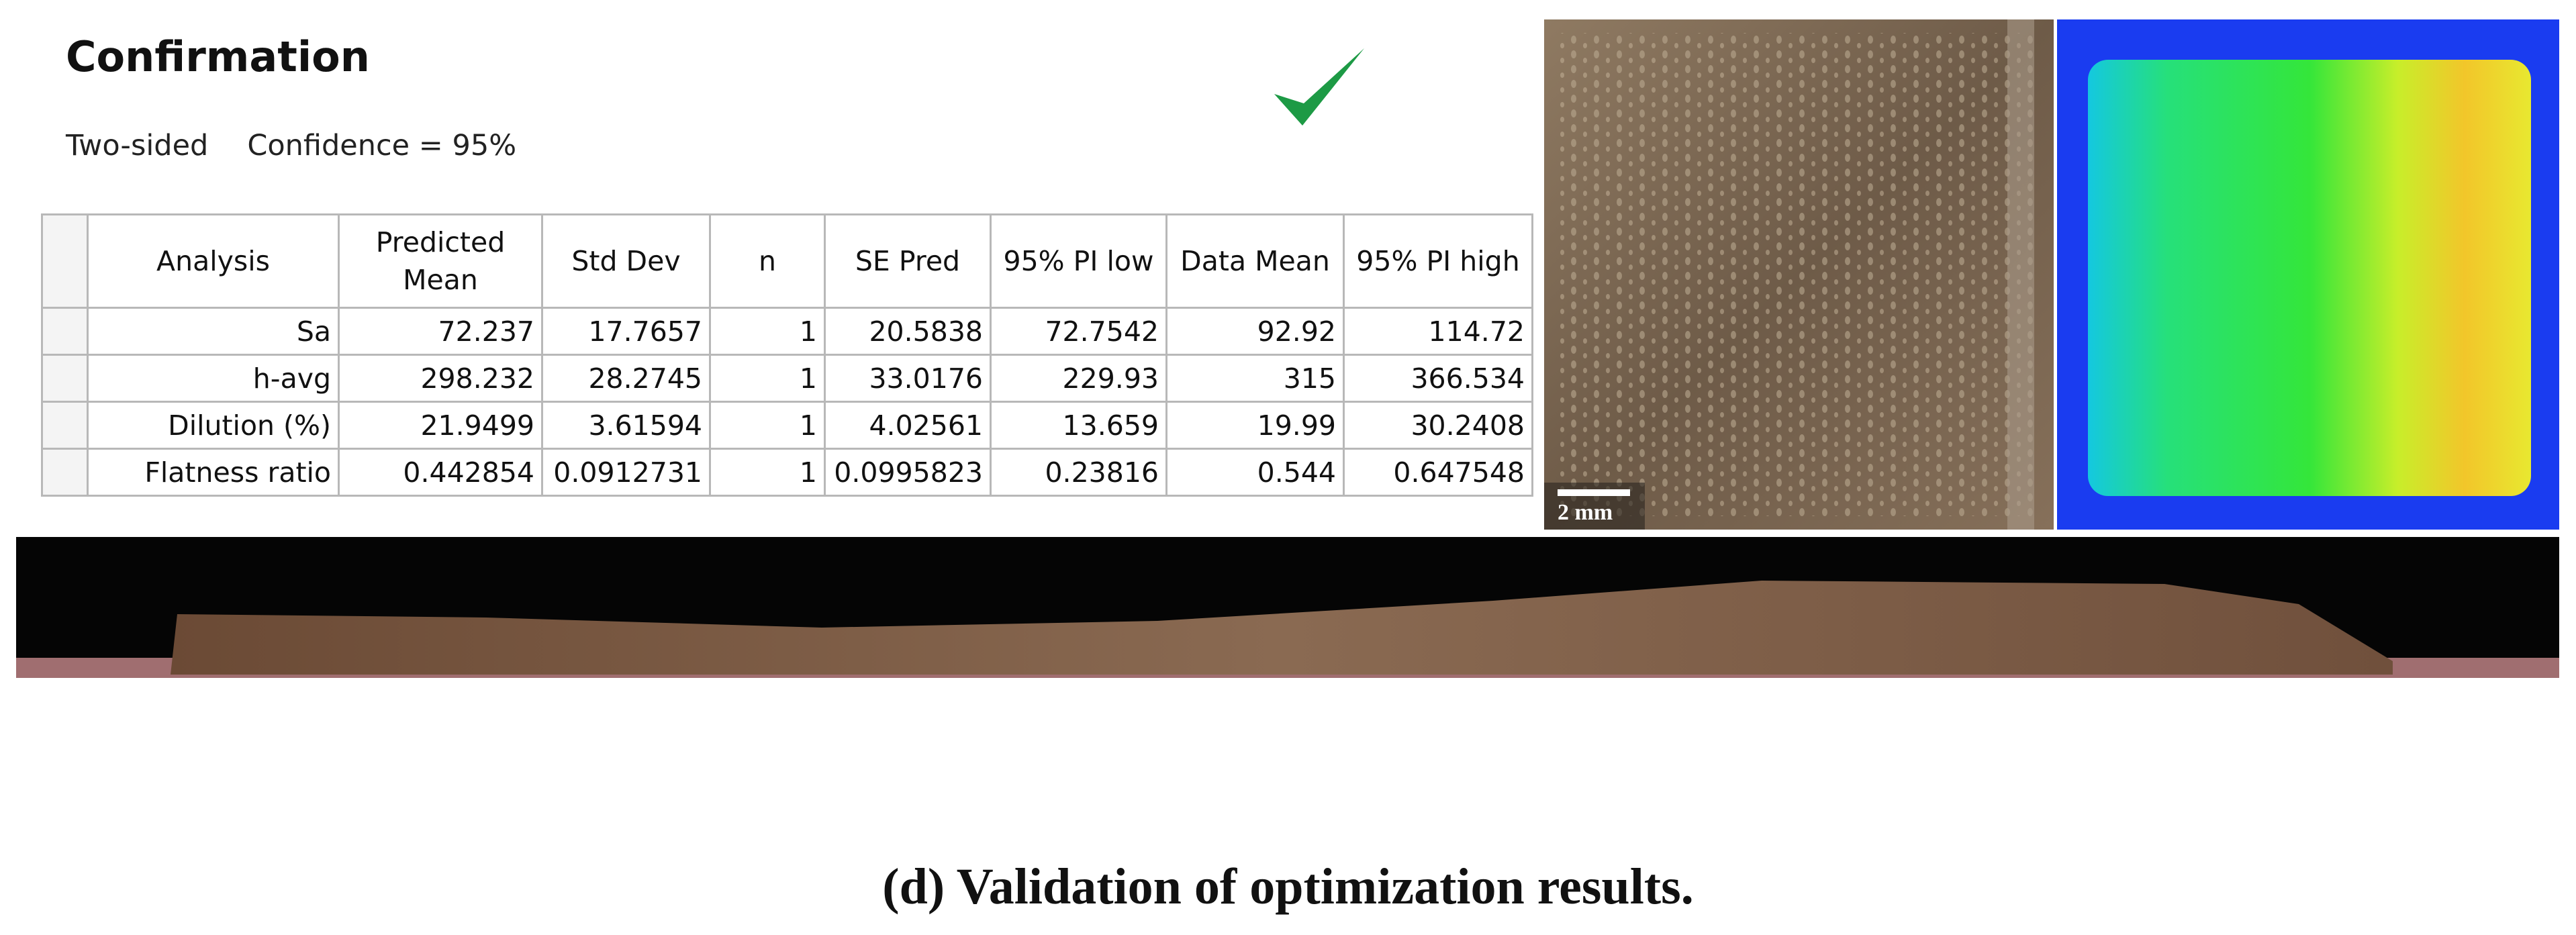 The image size is (2576, 935). What do you see at coordinates (1255, 331) in the screenshot?
I see `table-cell: 92.92` at bounding box center [1255, 331].